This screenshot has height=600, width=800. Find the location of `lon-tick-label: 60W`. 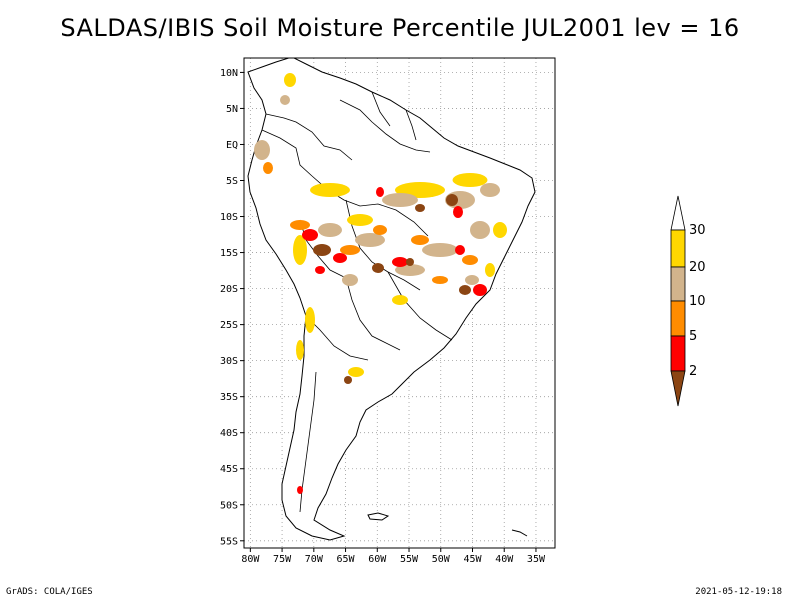

lon-tick-label: 60W is located at coordinates (377, 559).